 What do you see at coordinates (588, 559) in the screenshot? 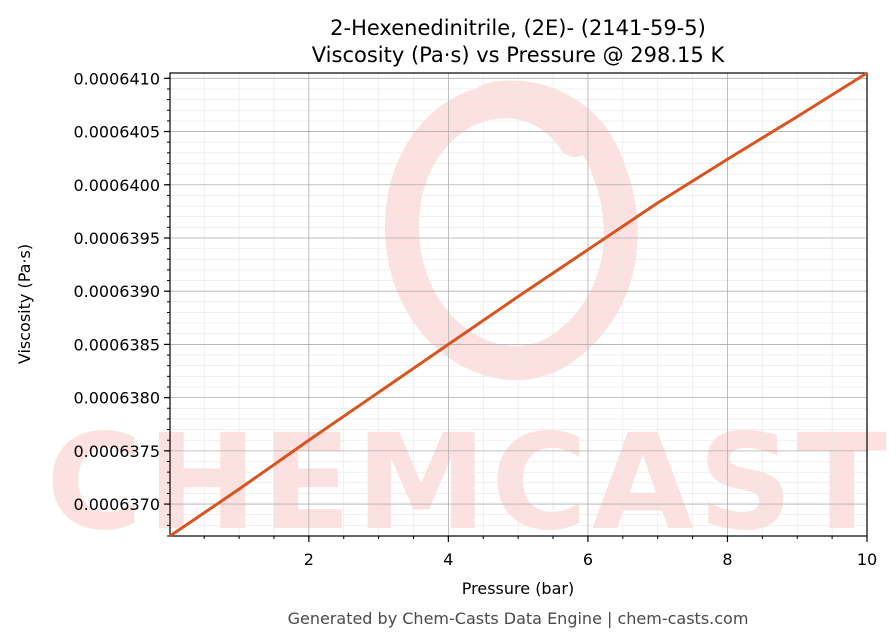
I see `x-tick-label: 6` at bounding box center [588, 559].